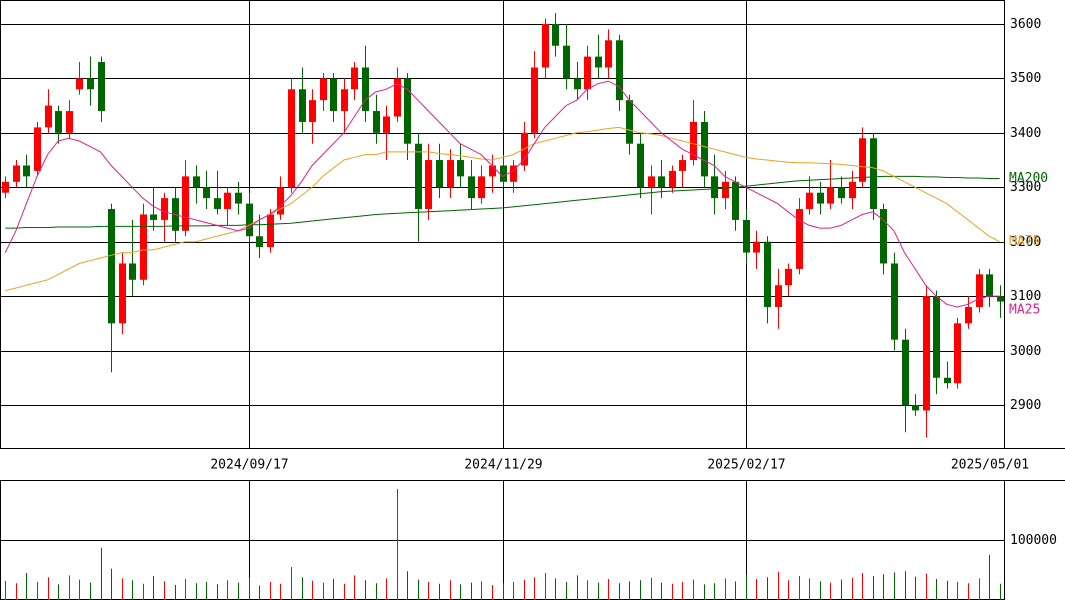 The image size is (1065, 600). I want to click on y-tick-label: 3400, so click(1025, 133).